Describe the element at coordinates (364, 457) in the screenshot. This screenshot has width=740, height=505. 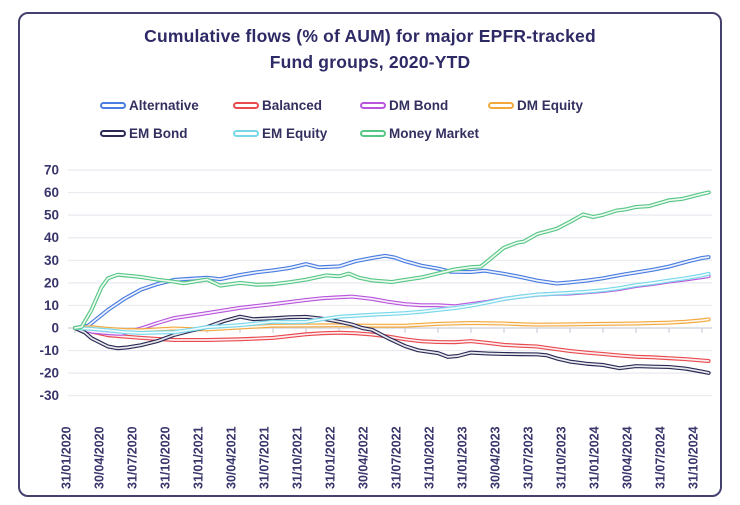
I see `x-tick-label: 30/04/2022` at that location.